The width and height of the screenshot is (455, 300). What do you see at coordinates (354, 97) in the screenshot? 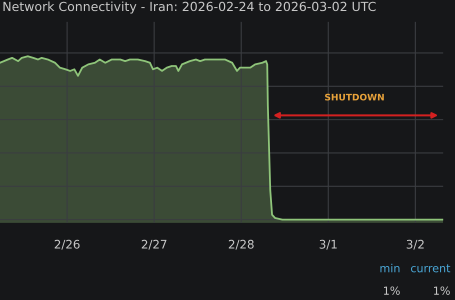
I see `annotation: SHUTDOWN` at bounding box center [354, 97].